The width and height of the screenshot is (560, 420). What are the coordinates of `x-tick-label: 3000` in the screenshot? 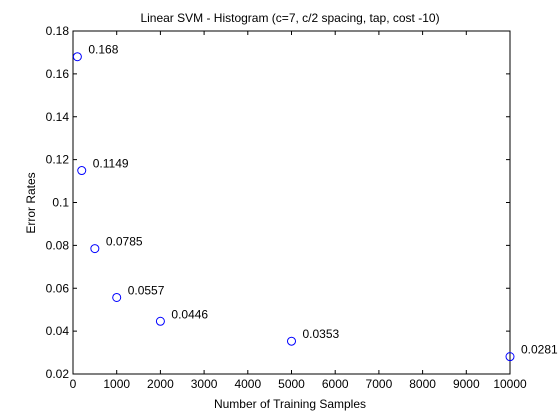 It's located at (204, 384).